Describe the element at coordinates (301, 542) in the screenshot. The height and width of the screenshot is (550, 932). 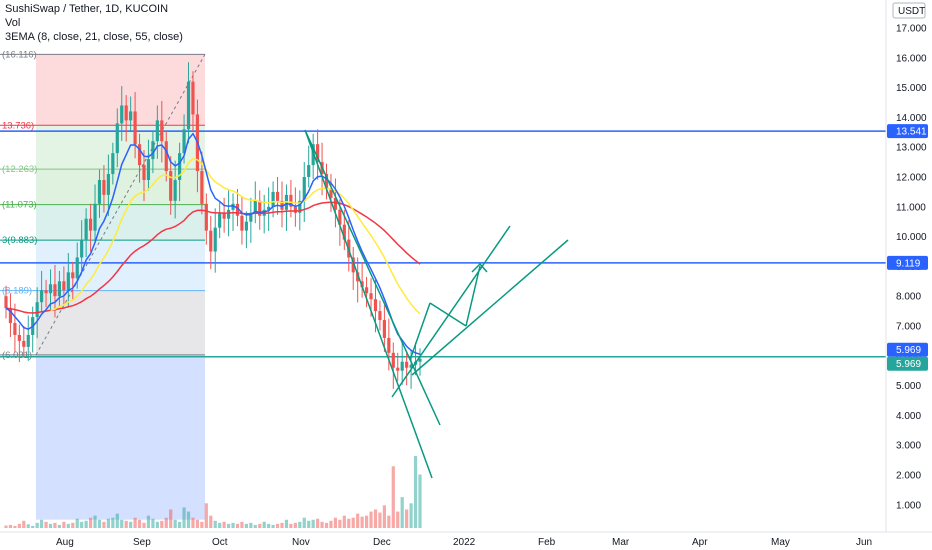
I see `x-tick-label: Nov` at that location.